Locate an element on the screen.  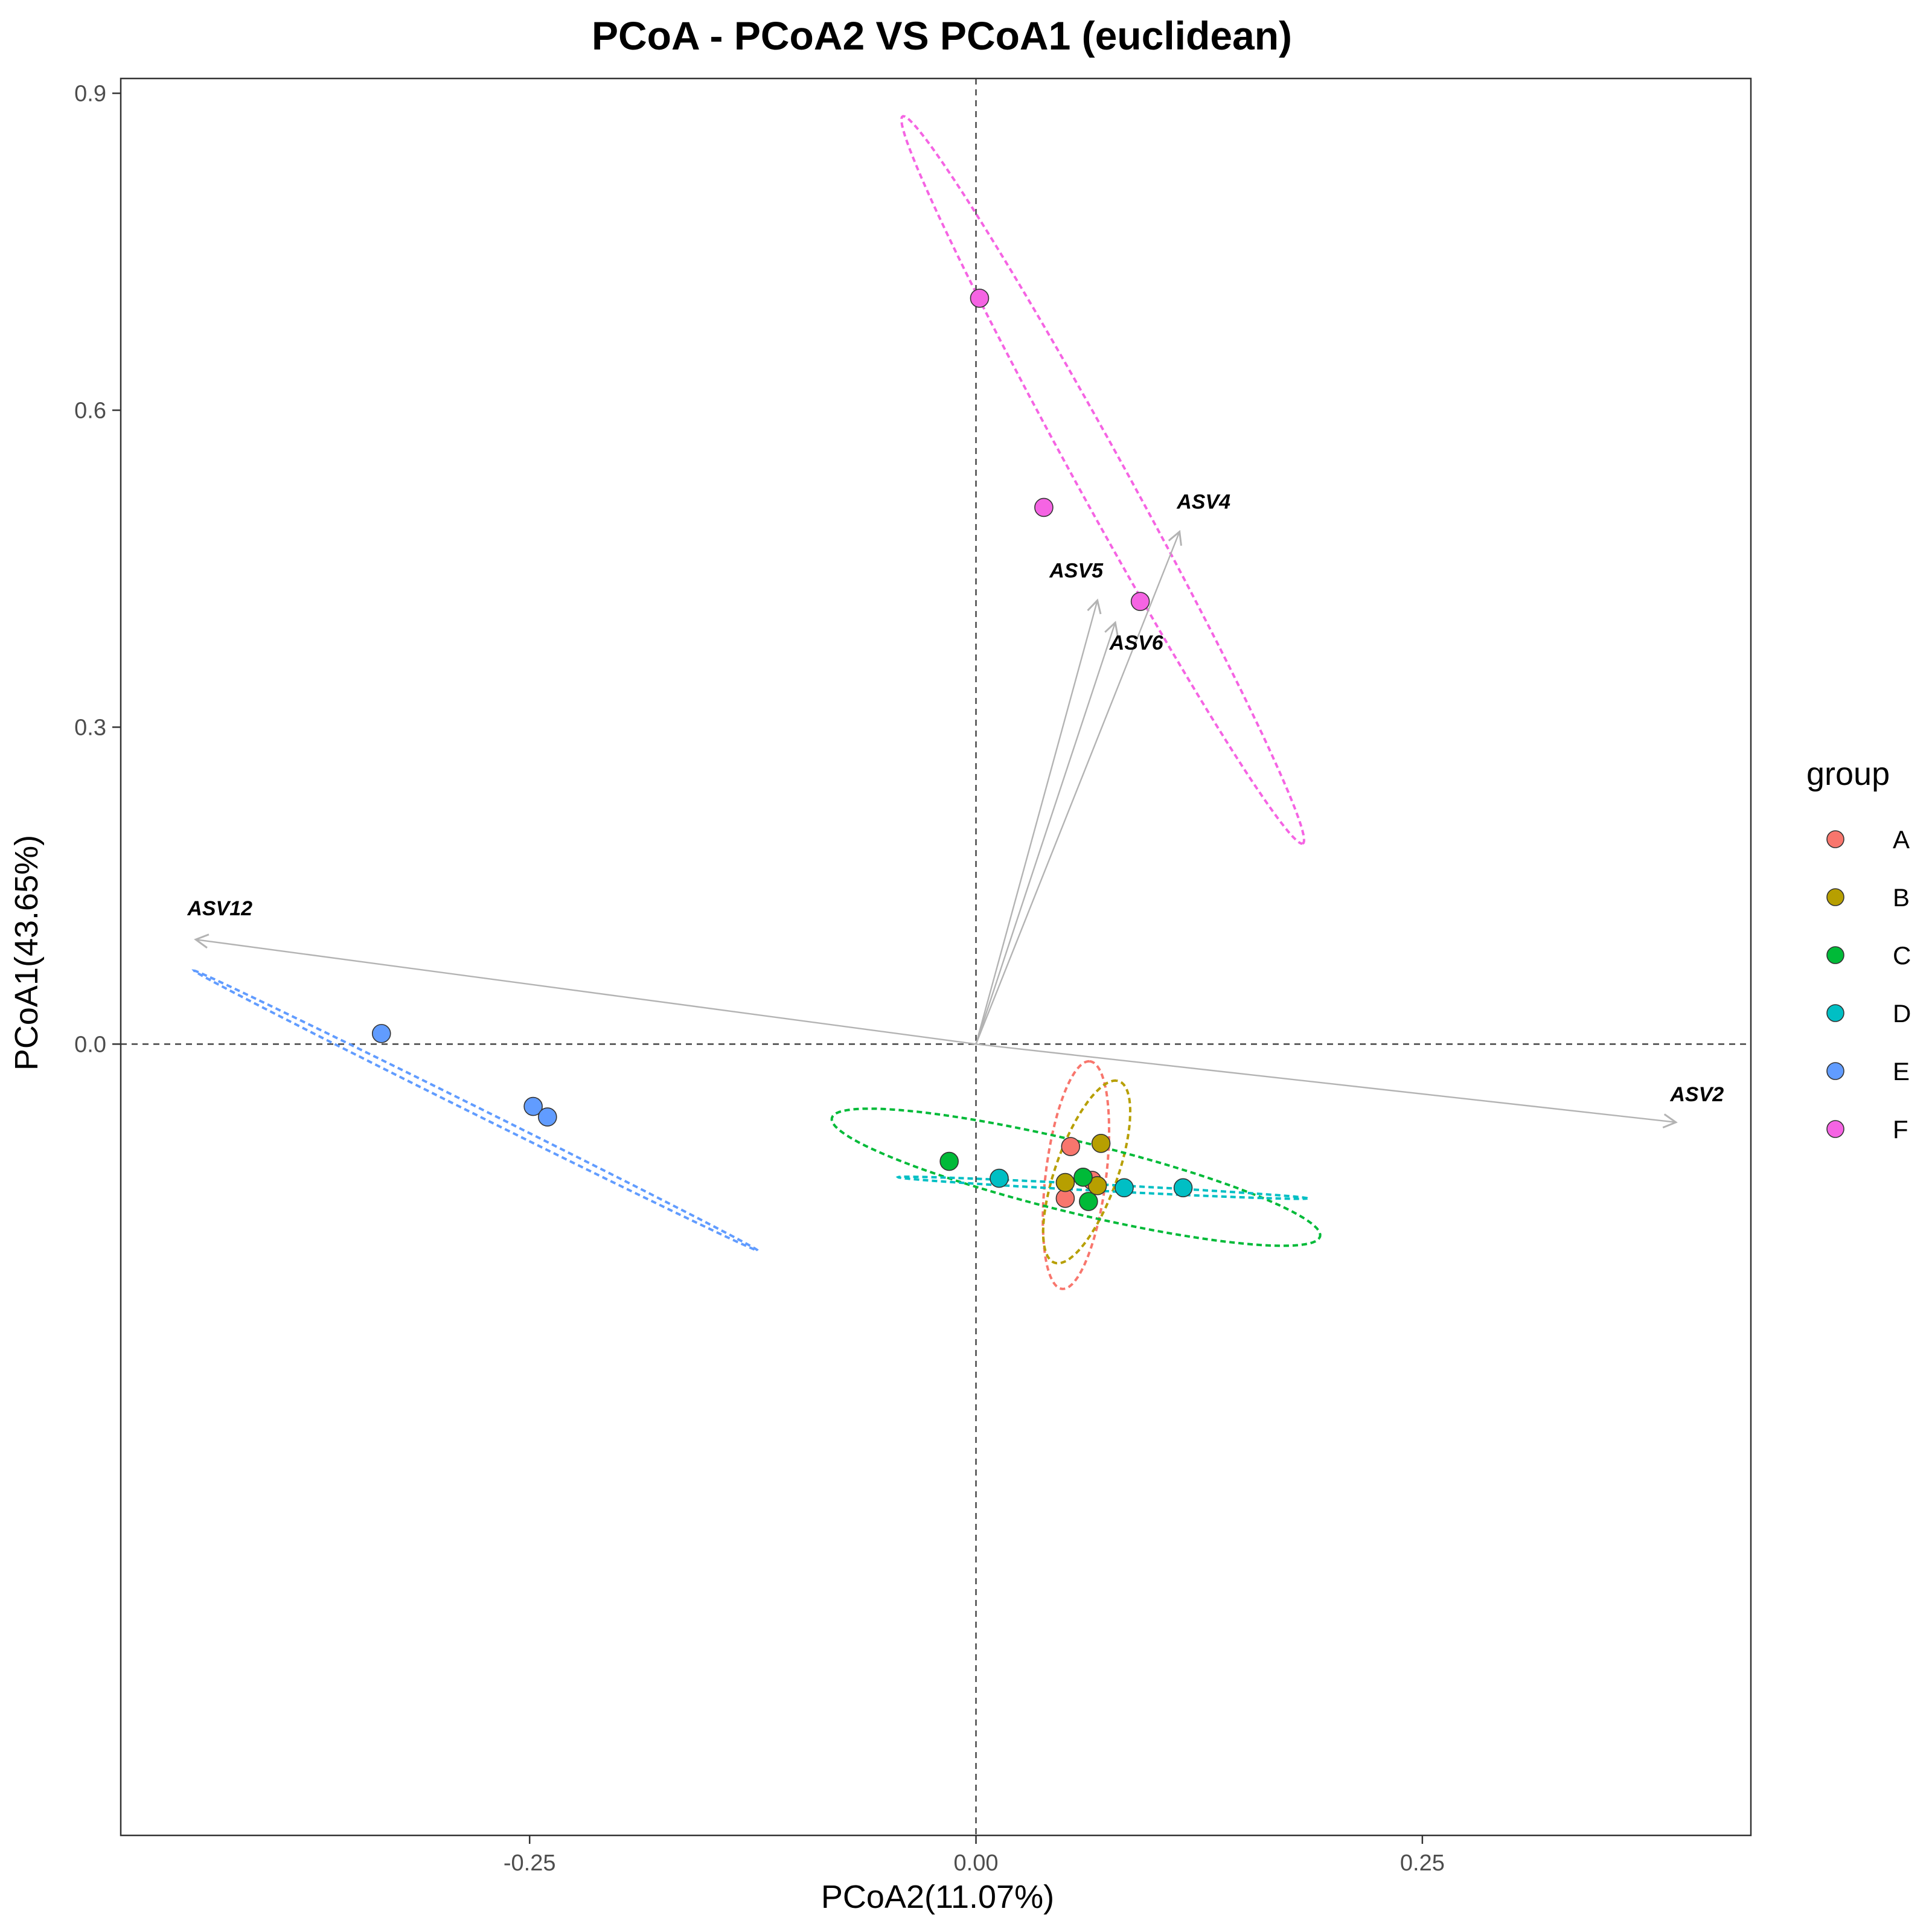
vector-asv6 is located at coordinates (1047, 833).